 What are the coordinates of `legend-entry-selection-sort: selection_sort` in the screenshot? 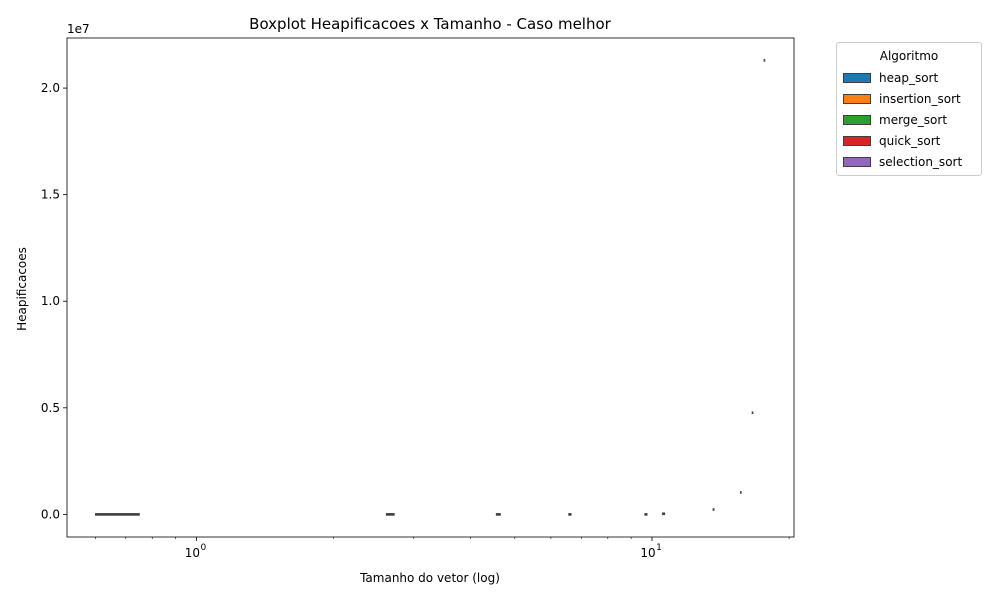 It's located at (902, 162).